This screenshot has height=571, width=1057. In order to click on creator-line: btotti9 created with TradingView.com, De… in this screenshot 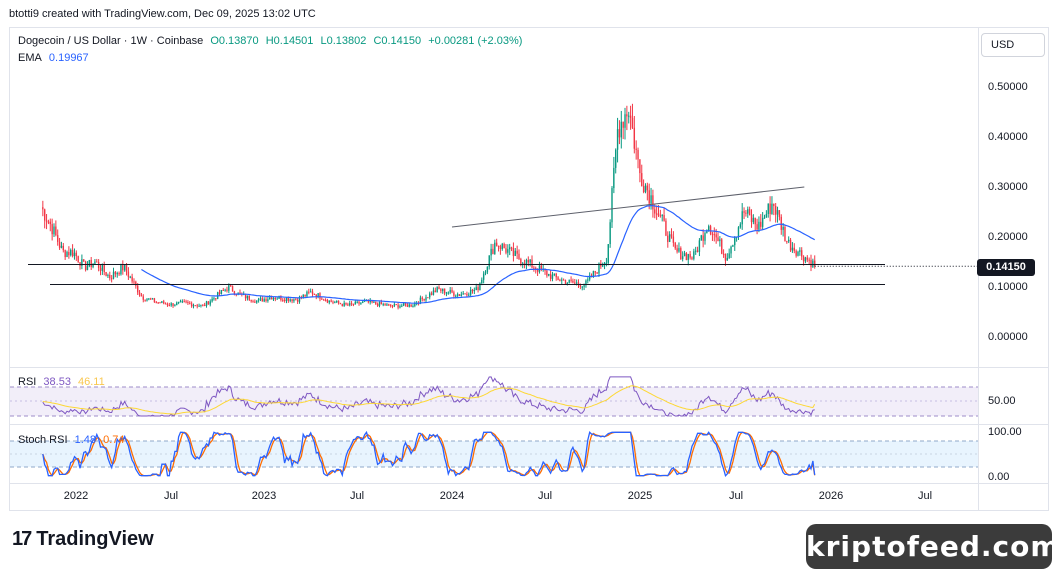, I will do `click(162, 14)`.